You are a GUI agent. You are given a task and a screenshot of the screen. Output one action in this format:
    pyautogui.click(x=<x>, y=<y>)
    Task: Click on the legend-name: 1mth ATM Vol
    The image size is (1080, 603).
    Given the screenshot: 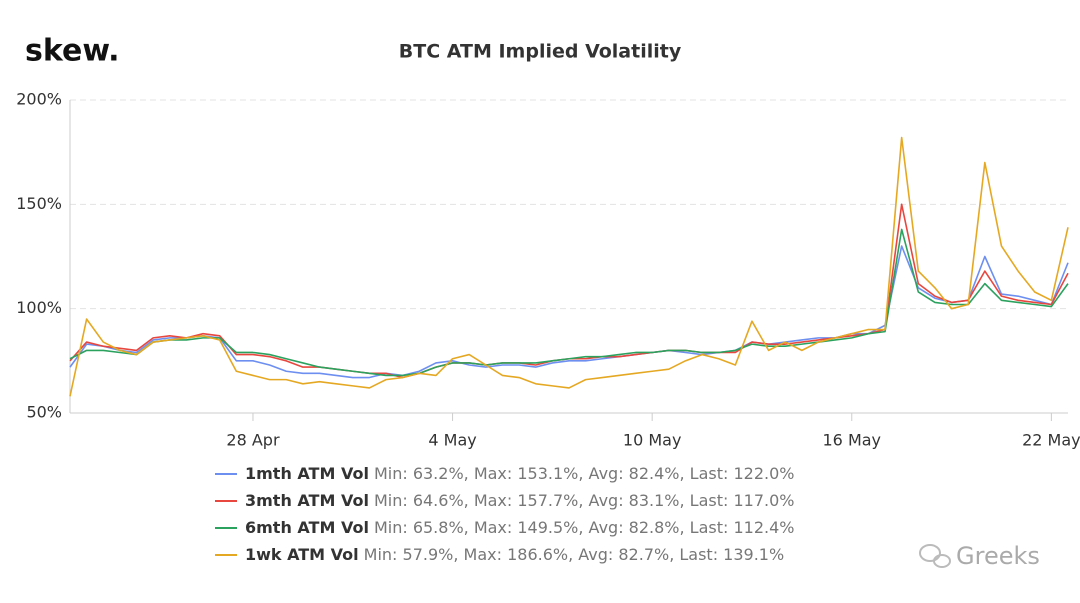 What is the action you would take?
    pyautogui.click(x=307, y=473)
    